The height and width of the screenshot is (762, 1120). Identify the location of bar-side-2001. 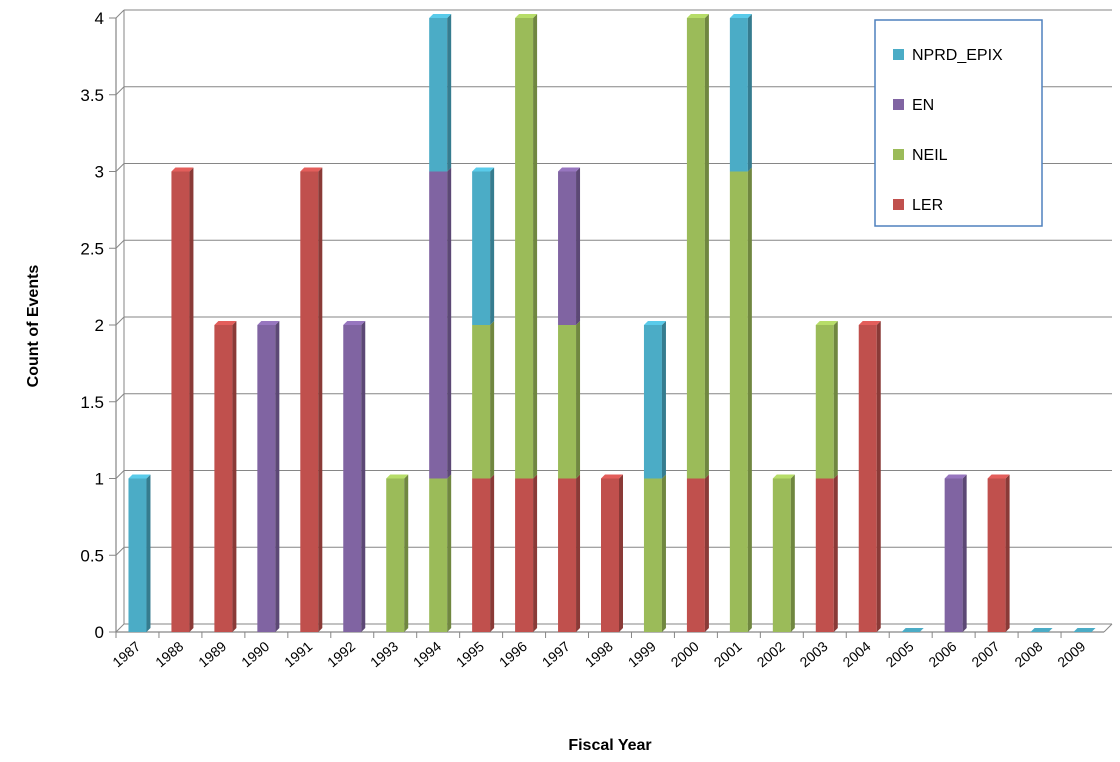
(749, 93).